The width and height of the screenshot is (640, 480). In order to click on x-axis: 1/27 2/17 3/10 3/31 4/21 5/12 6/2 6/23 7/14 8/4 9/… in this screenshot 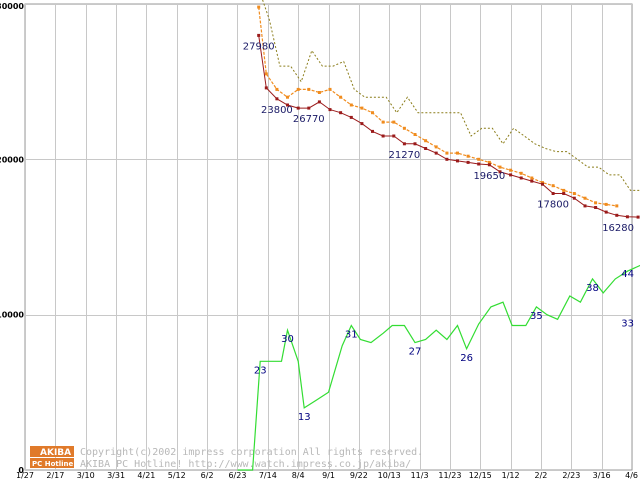, I will do `click(327, 475)`.